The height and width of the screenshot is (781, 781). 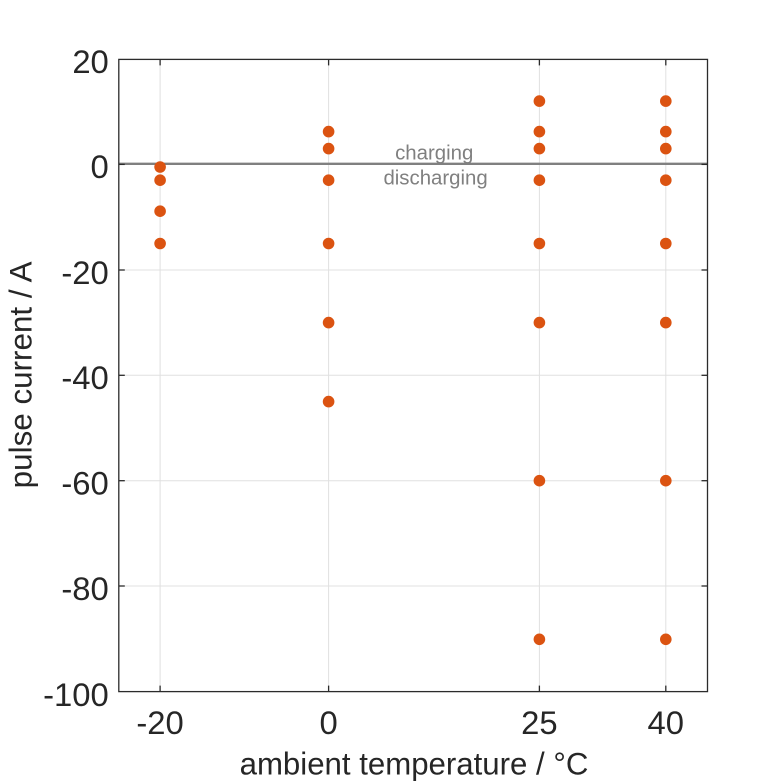 What do you see at coordinates (666, 722) in the screenshot?
I see `svg-text: 40` at bounding box center [666, 722].